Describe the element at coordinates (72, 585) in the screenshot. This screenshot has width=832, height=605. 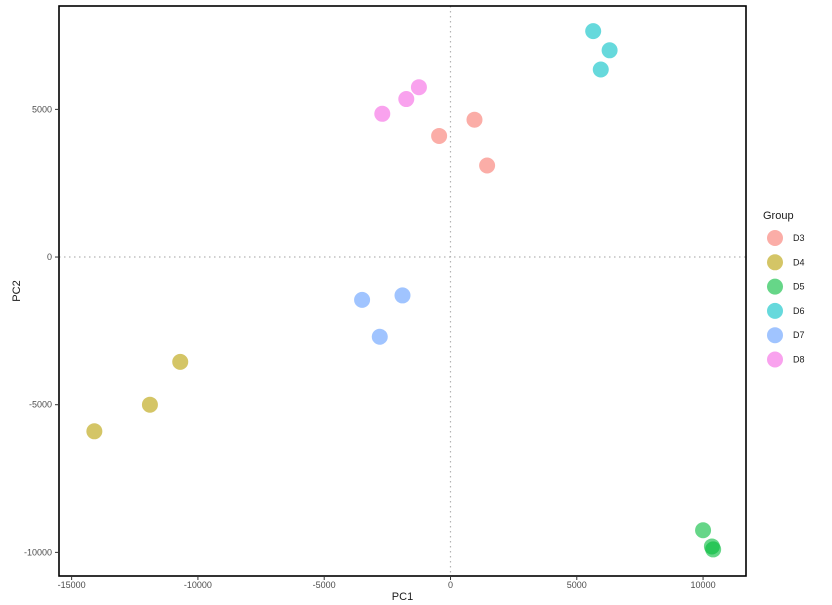
I see `x-tick-label: -15000` at that location.